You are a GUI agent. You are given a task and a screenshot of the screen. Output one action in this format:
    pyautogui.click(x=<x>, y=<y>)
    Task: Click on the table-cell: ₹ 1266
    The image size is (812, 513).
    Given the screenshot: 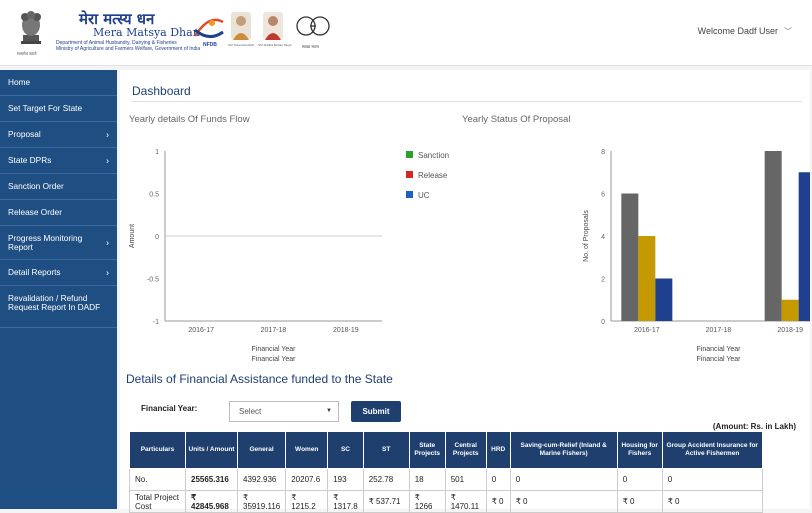 What is the action you would take?
    pyautogui.click(x=427, y=501)
    